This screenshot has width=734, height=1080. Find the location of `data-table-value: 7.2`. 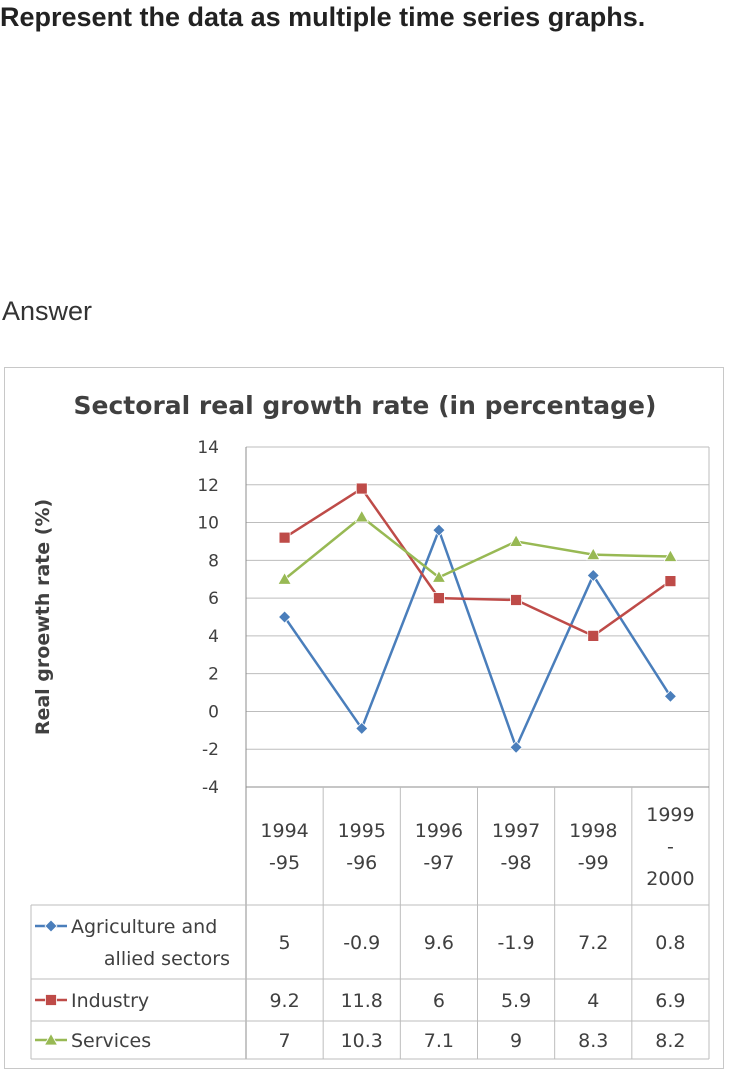

data-table-value: 7.2 is located at coordinates (593, 943).